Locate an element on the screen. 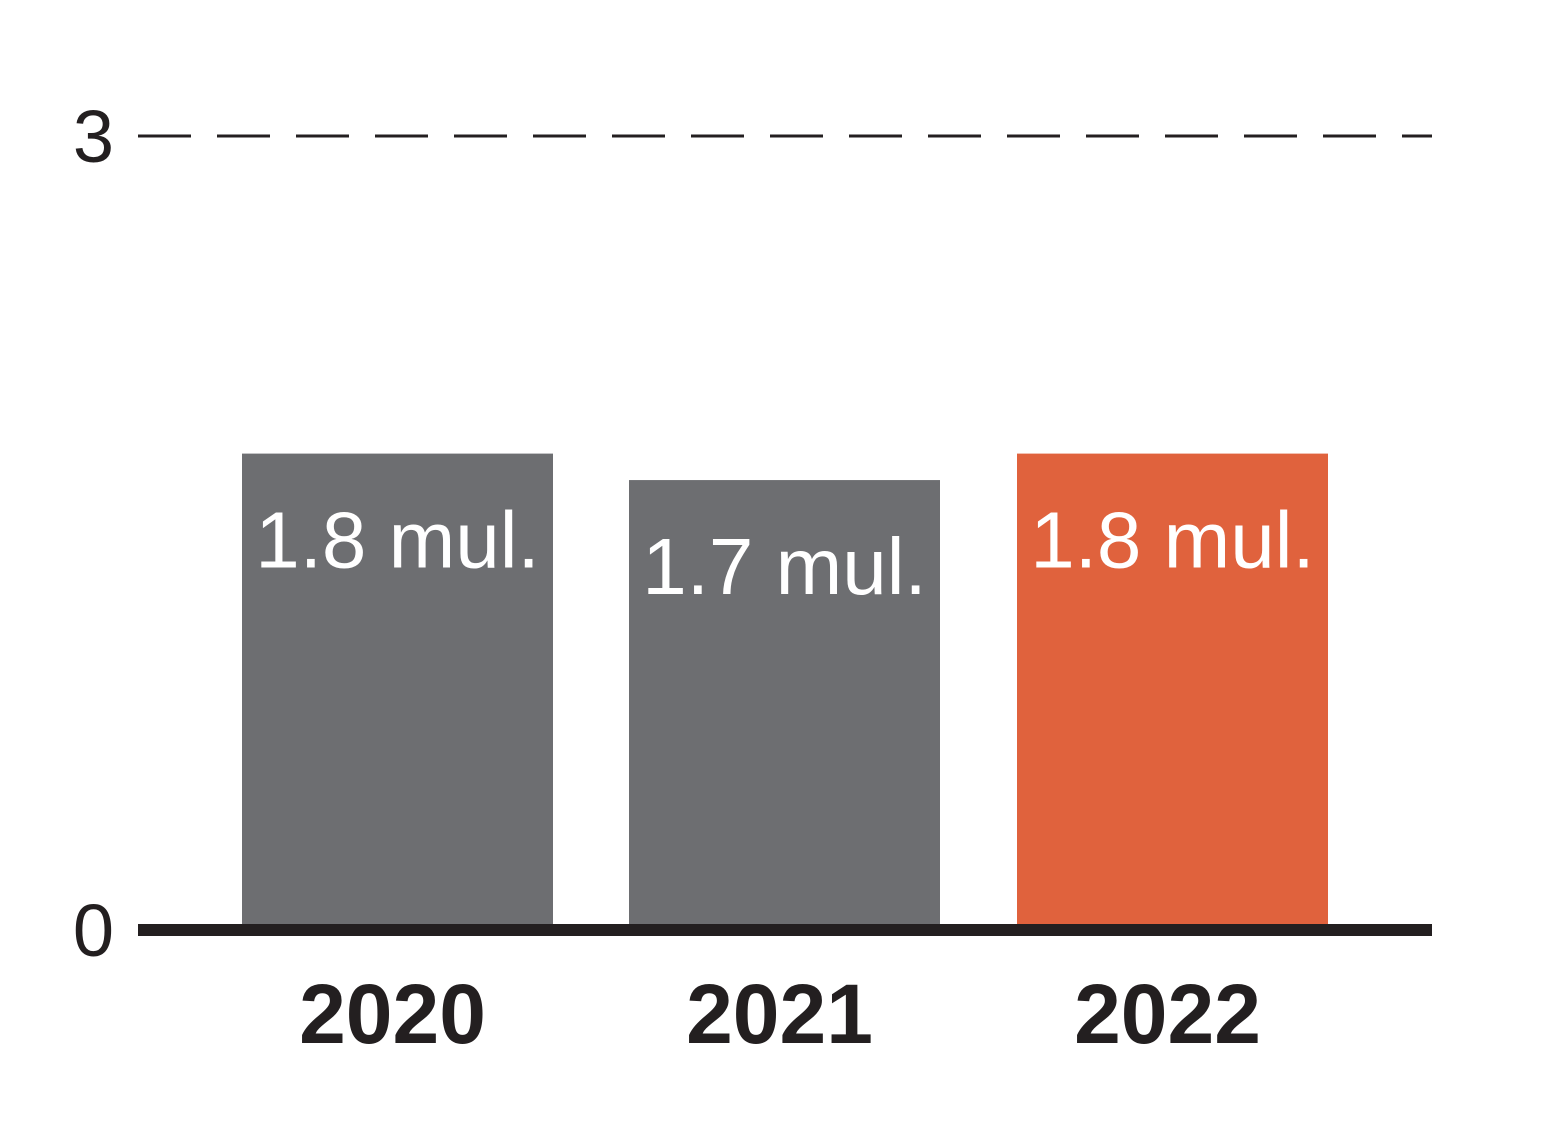  bar-value-label-2021: 1.7 mul. is located at coordinates (784, 566).